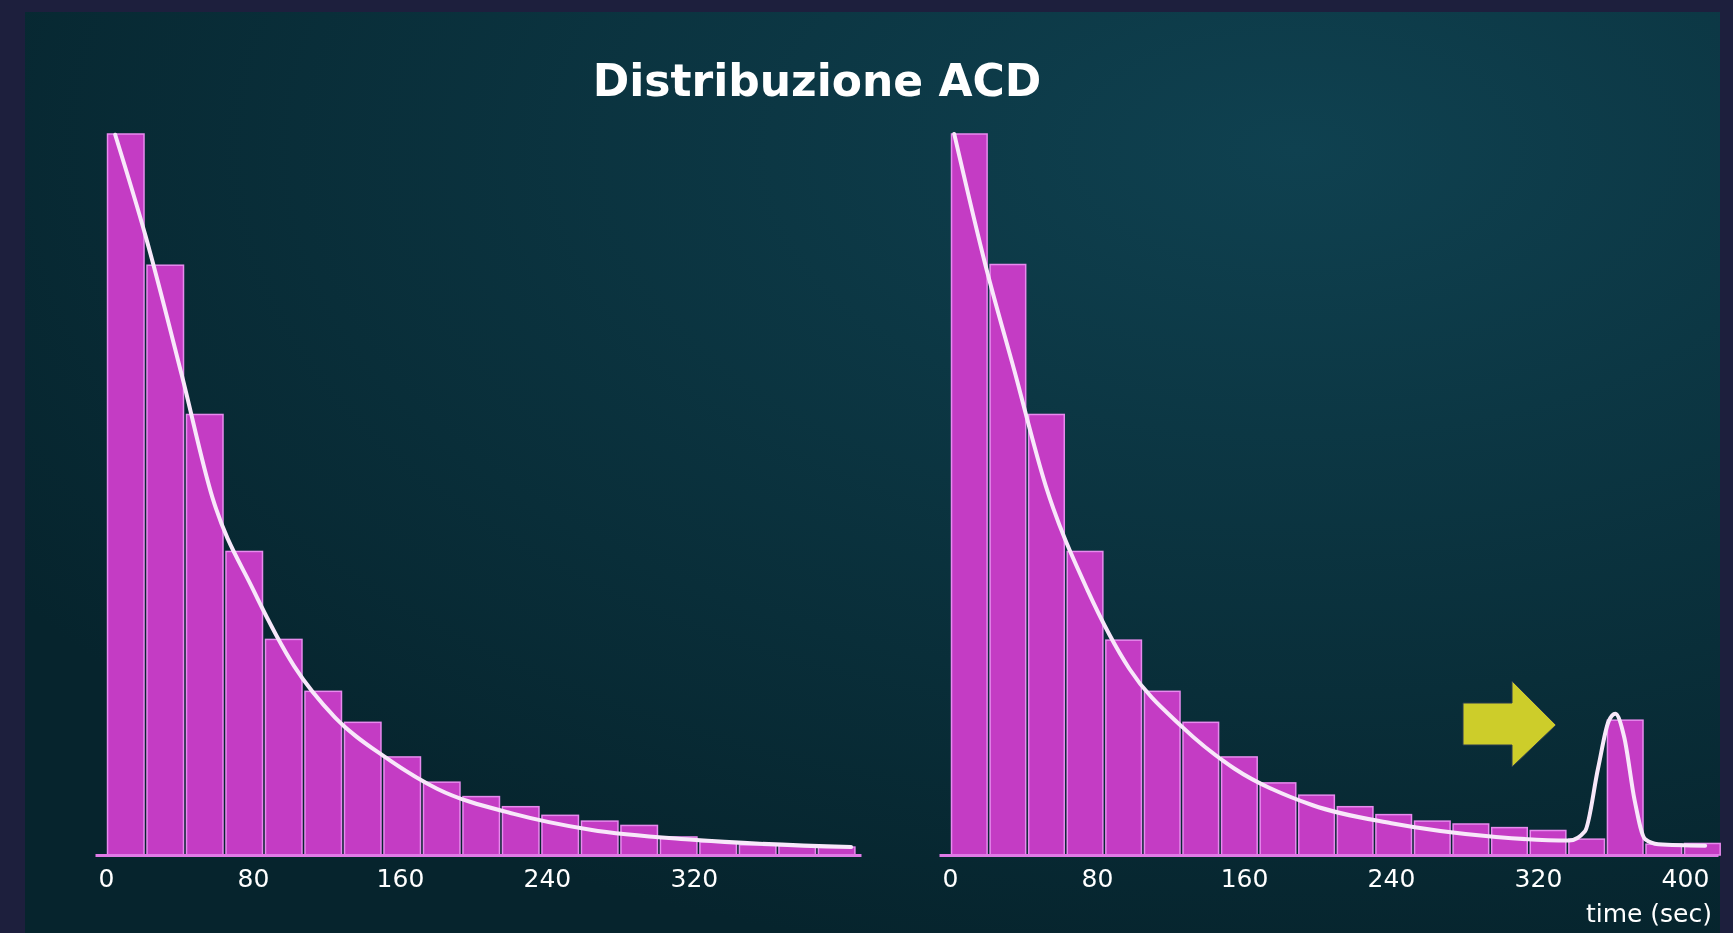 This screenshot has width=1733, height=933. Describe the element at coordinates (817, 80) in the screenshot. I see `chart-title: Distribuzione ACD` at that location.